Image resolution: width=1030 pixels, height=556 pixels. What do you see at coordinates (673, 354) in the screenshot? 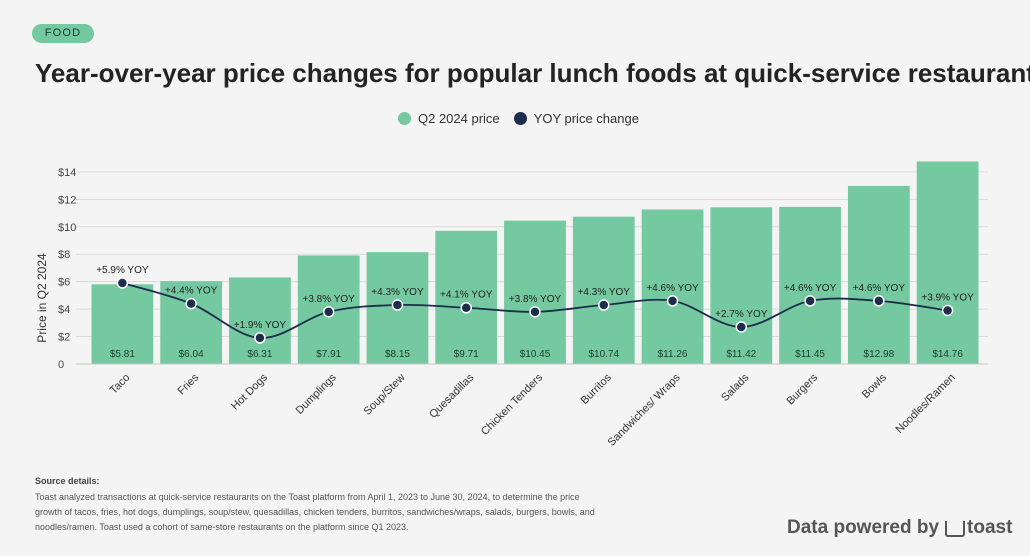
I see `bar-value-label: $11.26` at bounding box center [673, 354].